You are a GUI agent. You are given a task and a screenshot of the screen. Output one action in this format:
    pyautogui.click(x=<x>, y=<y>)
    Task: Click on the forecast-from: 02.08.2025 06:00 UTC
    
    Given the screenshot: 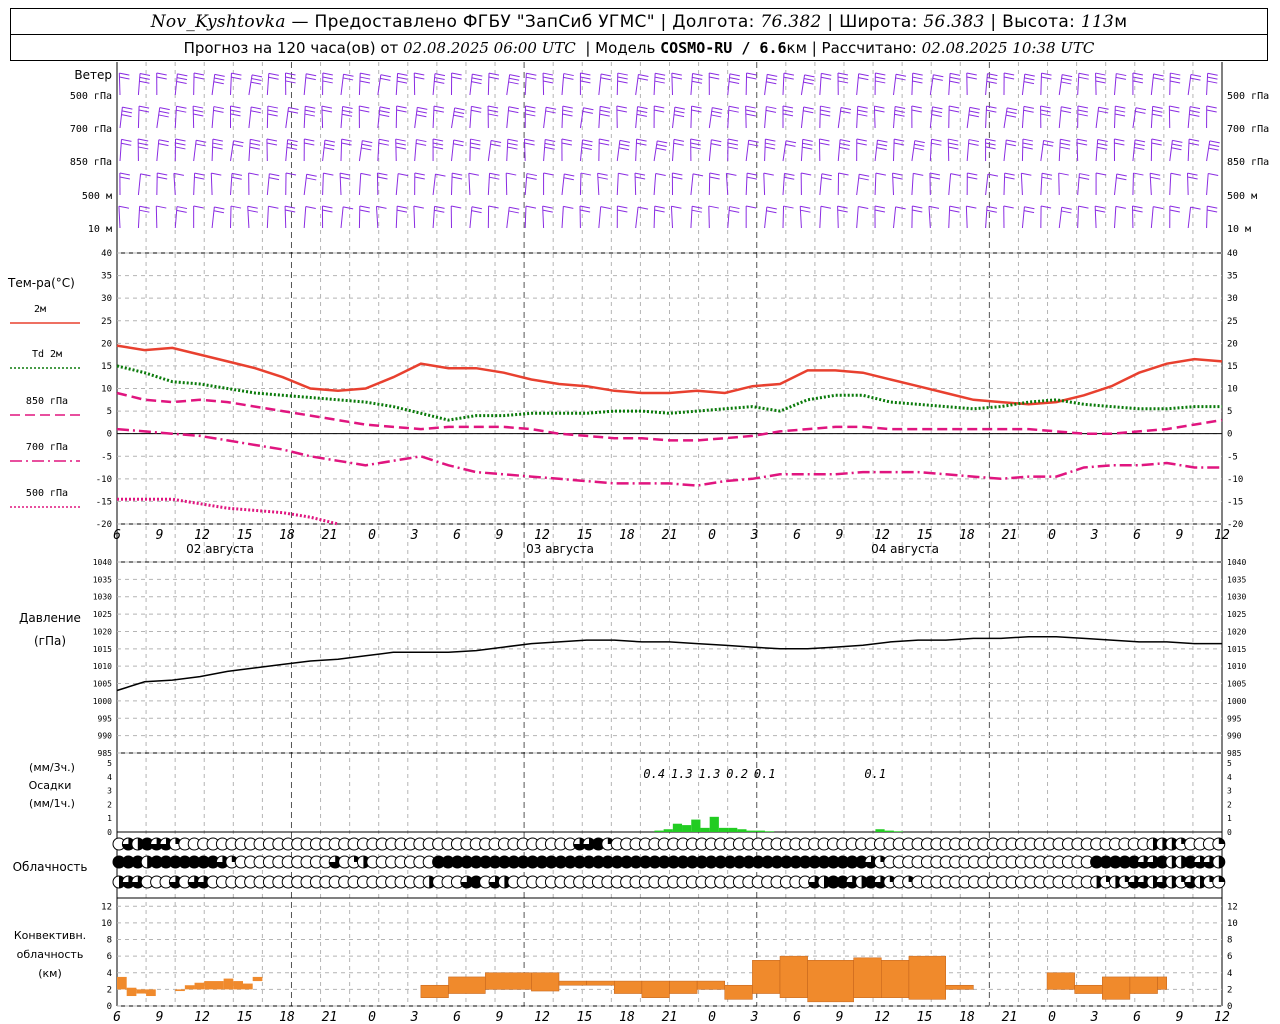 What is the action you would take?
    pyautogui.click(x=489, y=47)
    